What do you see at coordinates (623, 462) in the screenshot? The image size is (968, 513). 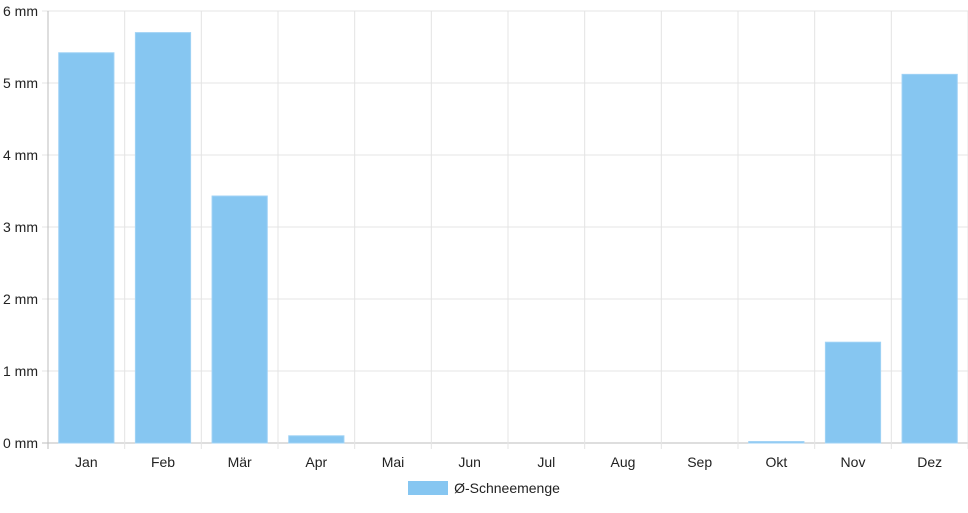 I see `x-tick-label: Aug` at bounding box center [623, 462].